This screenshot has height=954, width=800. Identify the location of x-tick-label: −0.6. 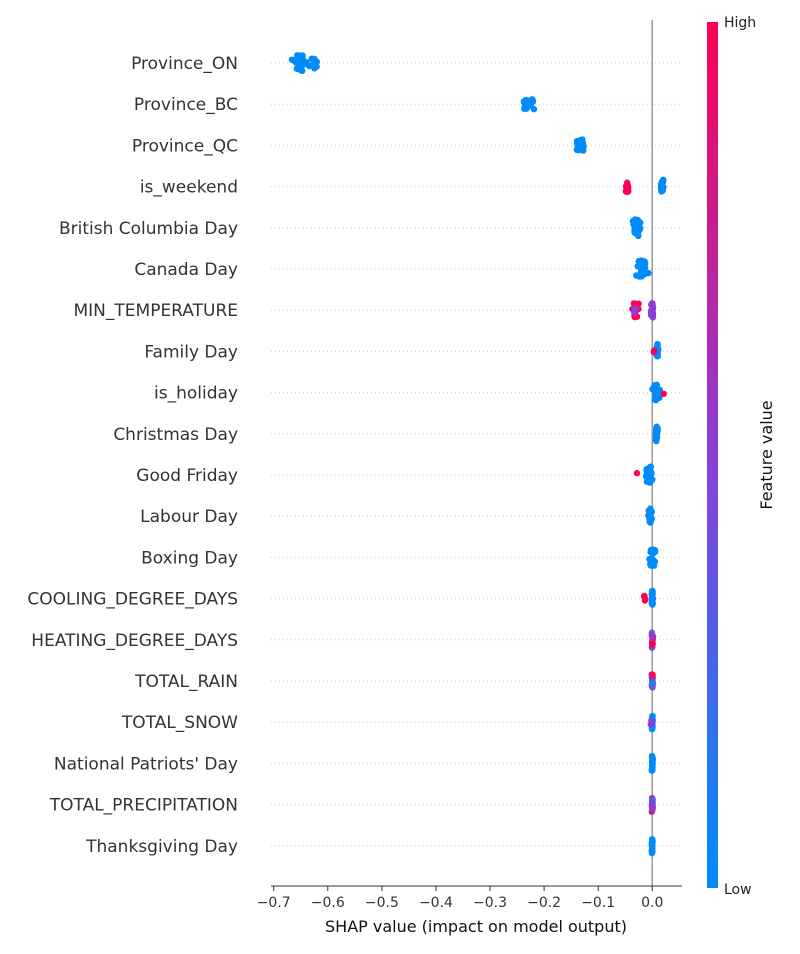
(328, 903).